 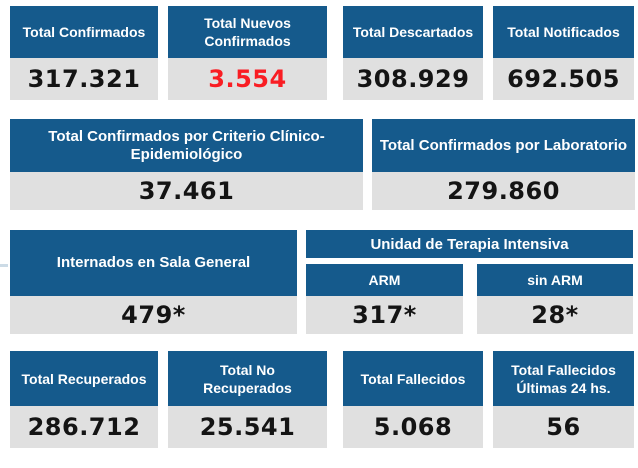 What do you see at coordinates (413, 378) in the screenshot?
I see `stat-label: Total Fallecidos` at bounding box center [413, 378].